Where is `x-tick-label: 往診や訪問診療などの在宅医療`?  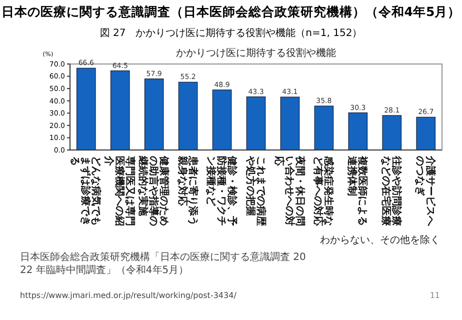
x-tick-label: 往診や訪問診療などの在宅医療 is located at coordinates (391, 190).